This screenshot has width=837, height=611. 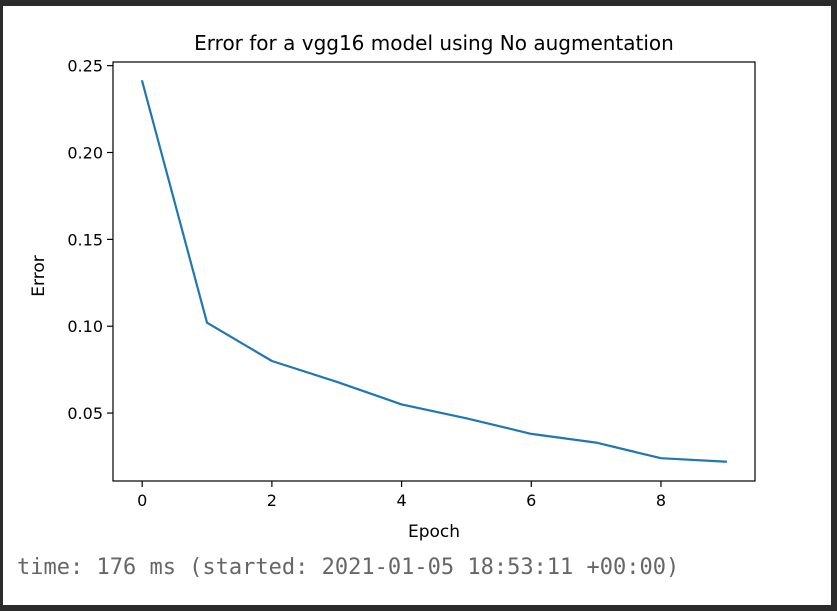 What do you see at coordinates (531, 500) in the screenshot?
I see `x-tick-label: 6` at bounding box center [531, 500].